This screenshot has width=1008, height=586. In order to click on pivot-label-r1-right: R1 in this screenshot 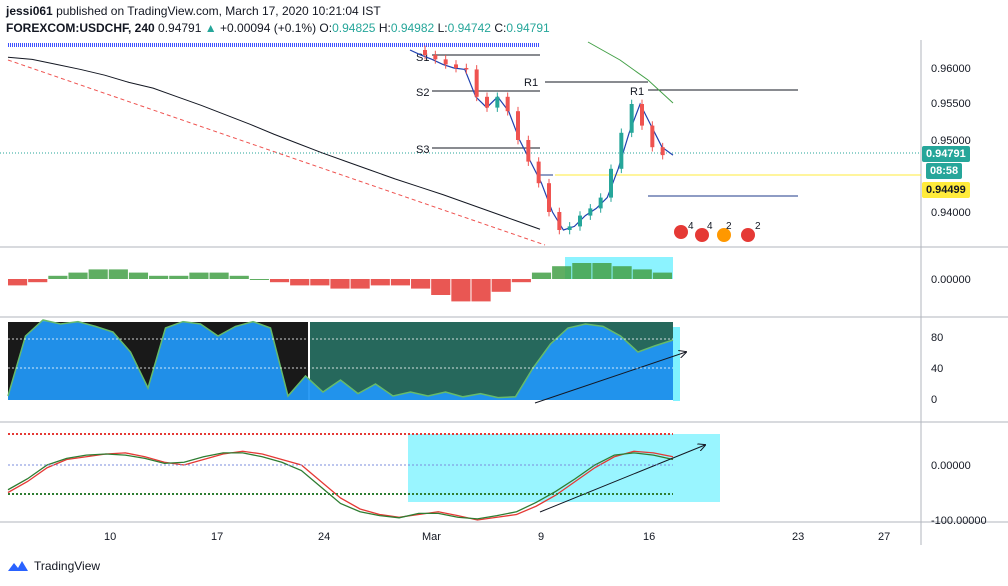, I will do `click(637, 92)`.